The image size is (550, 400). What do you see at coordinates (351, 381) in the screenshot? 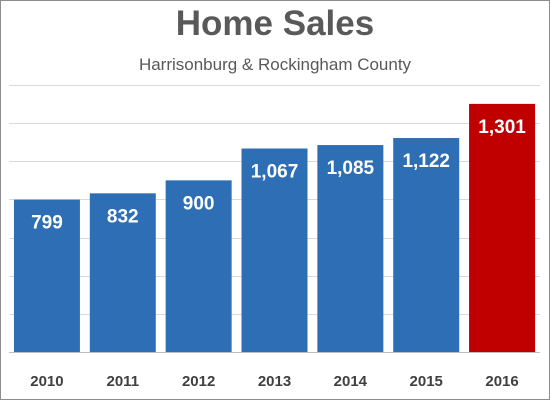
I see `x-tick-label: 2014` at bounding box center [351, 381].